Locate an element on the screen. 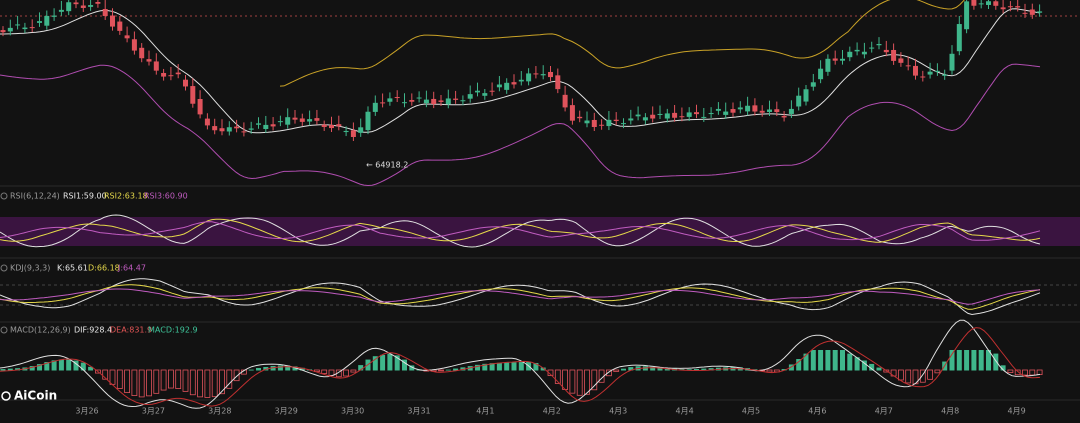 This screenshot has width=1080, height=423. date-label: 3月28 is located at coordinates (219, 411).